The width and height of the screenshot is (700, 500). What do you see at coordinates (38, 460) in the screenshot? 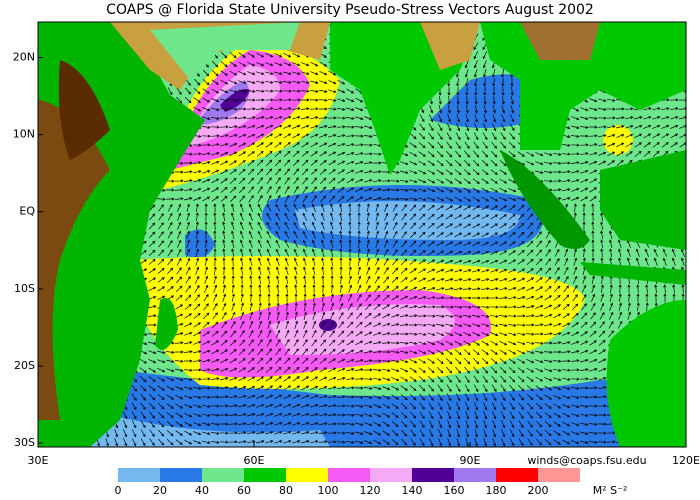
I see `lon-tick-label: 30E` at bounding box center [38, 460].